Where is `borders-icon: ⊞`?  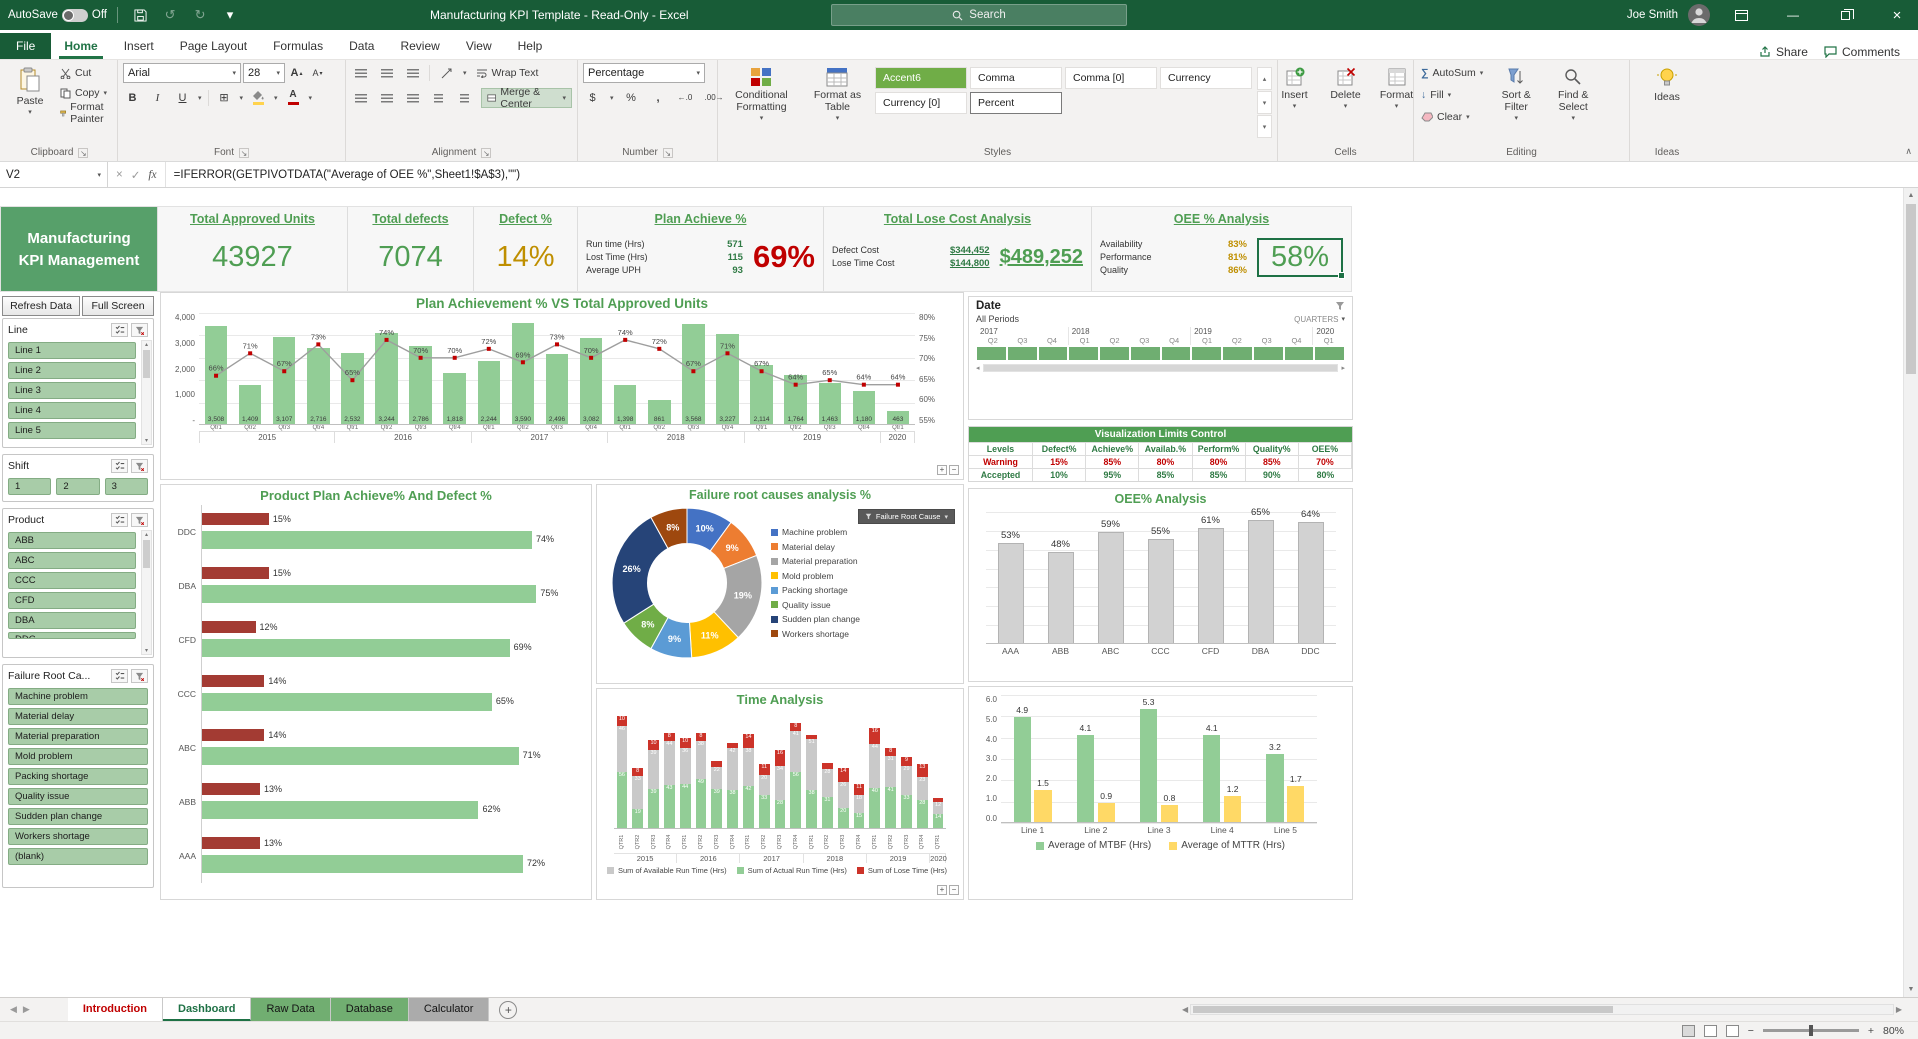
borders-icon: ⊞ is located at coordinates (224, 98).